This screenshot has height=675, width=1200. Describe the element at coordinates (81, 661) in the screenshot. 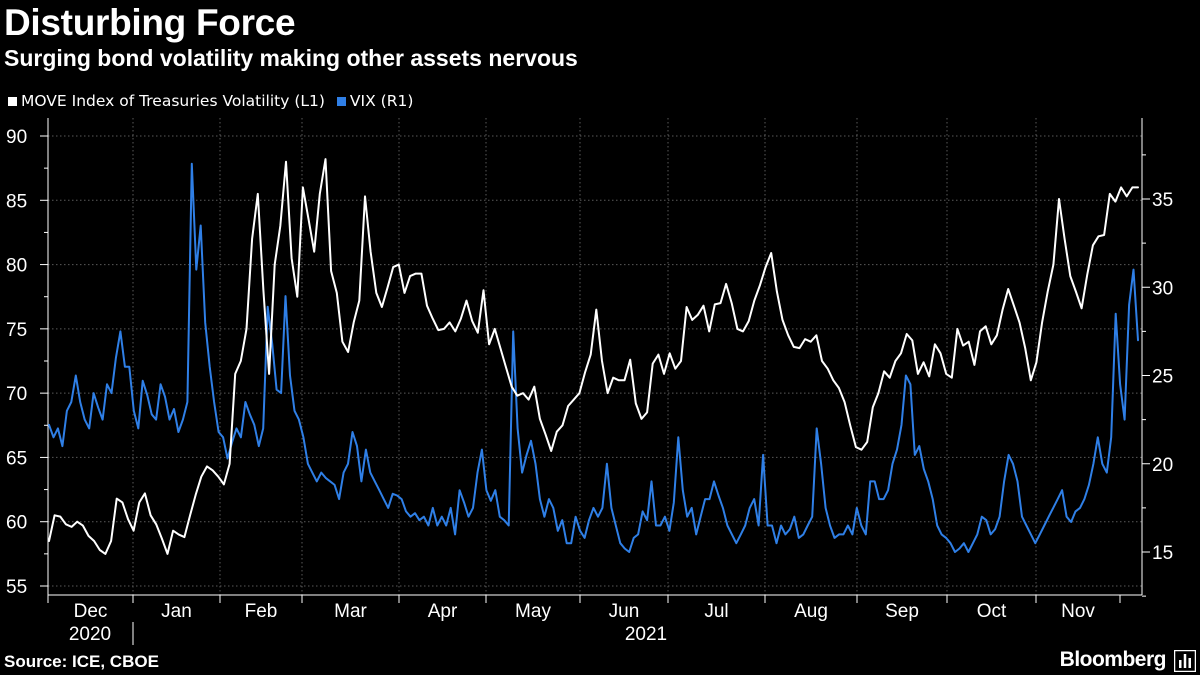

I see `source-note: Source: ICE, CBOE` at that location.